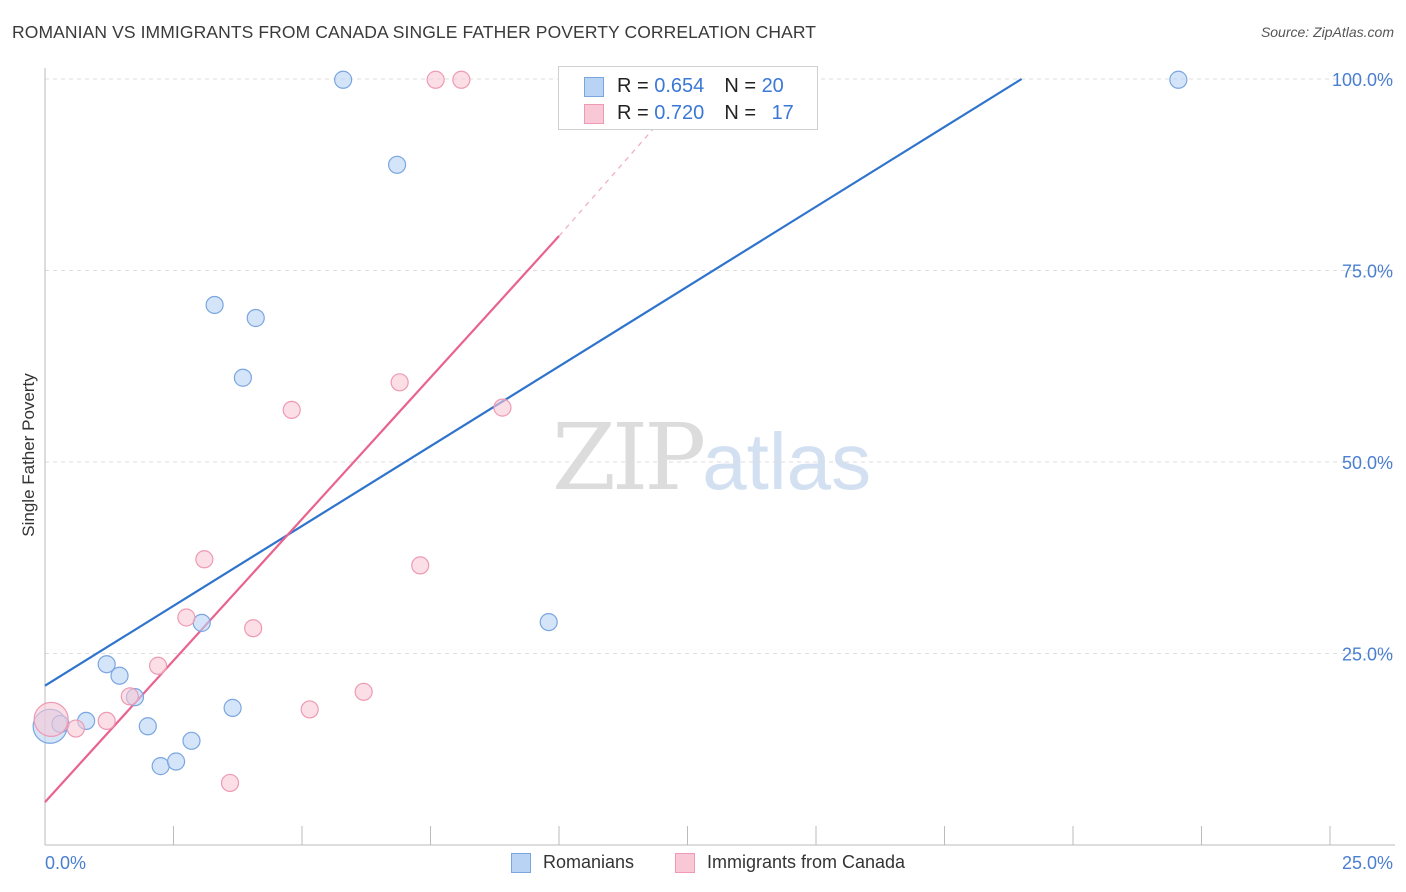 The image size is (1406, 892). I want to click on series-legend: Romanians Immigrants from Canada, so click(703, 865).